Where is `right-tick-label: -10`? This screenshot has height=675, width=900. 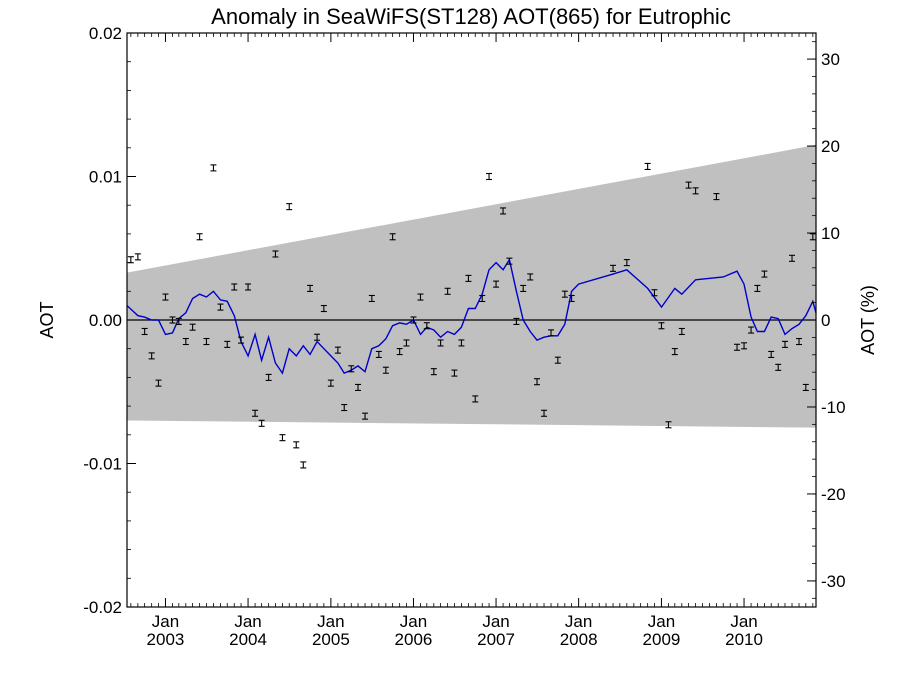 right-tick-label: -10 is located at coordinates (833, 407).